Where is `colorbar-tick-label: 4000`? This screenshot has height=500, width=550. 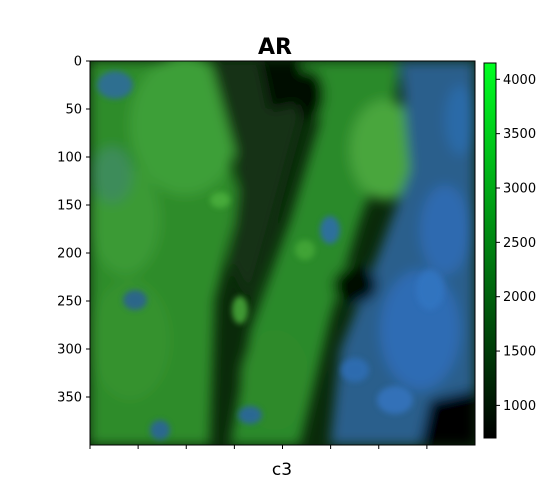
colorbar-tick-label: 4000 is located at coordinates (519, 80).